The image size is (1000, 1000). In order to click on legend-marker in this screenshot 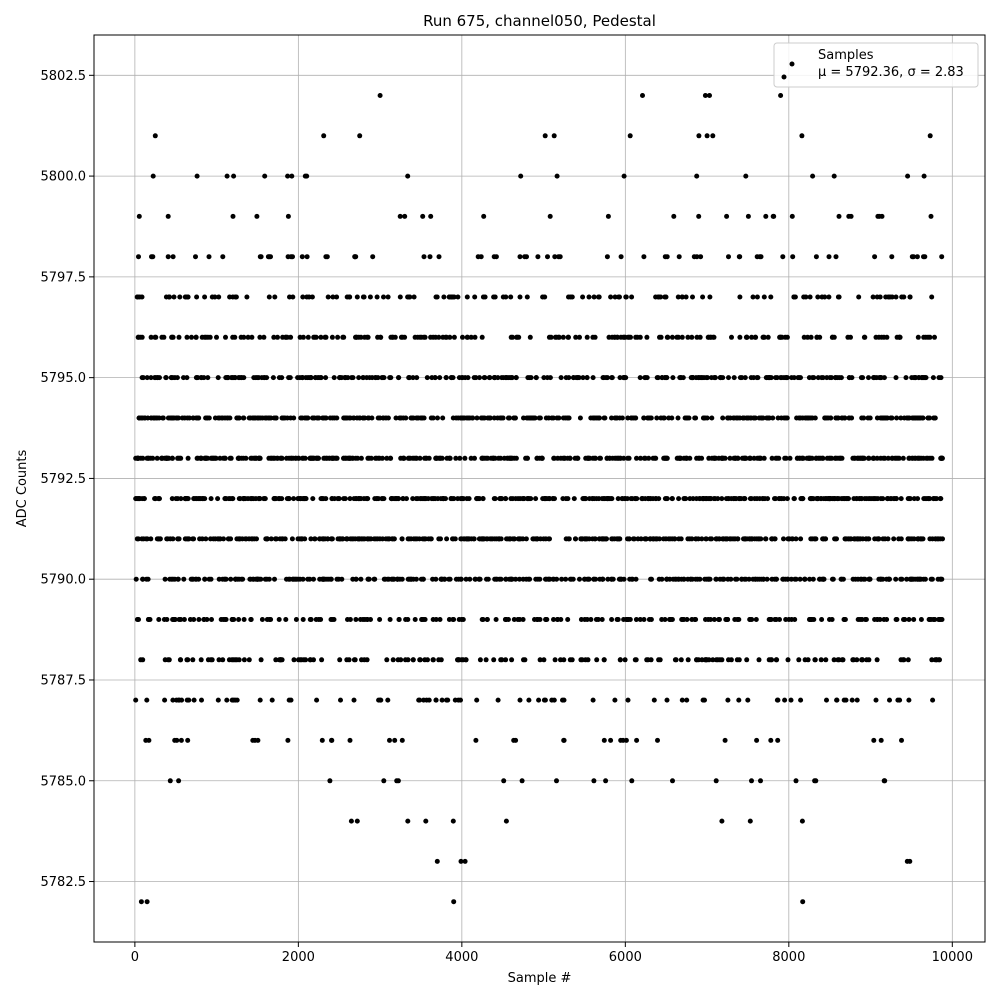, I will do `click(784, 77)`.